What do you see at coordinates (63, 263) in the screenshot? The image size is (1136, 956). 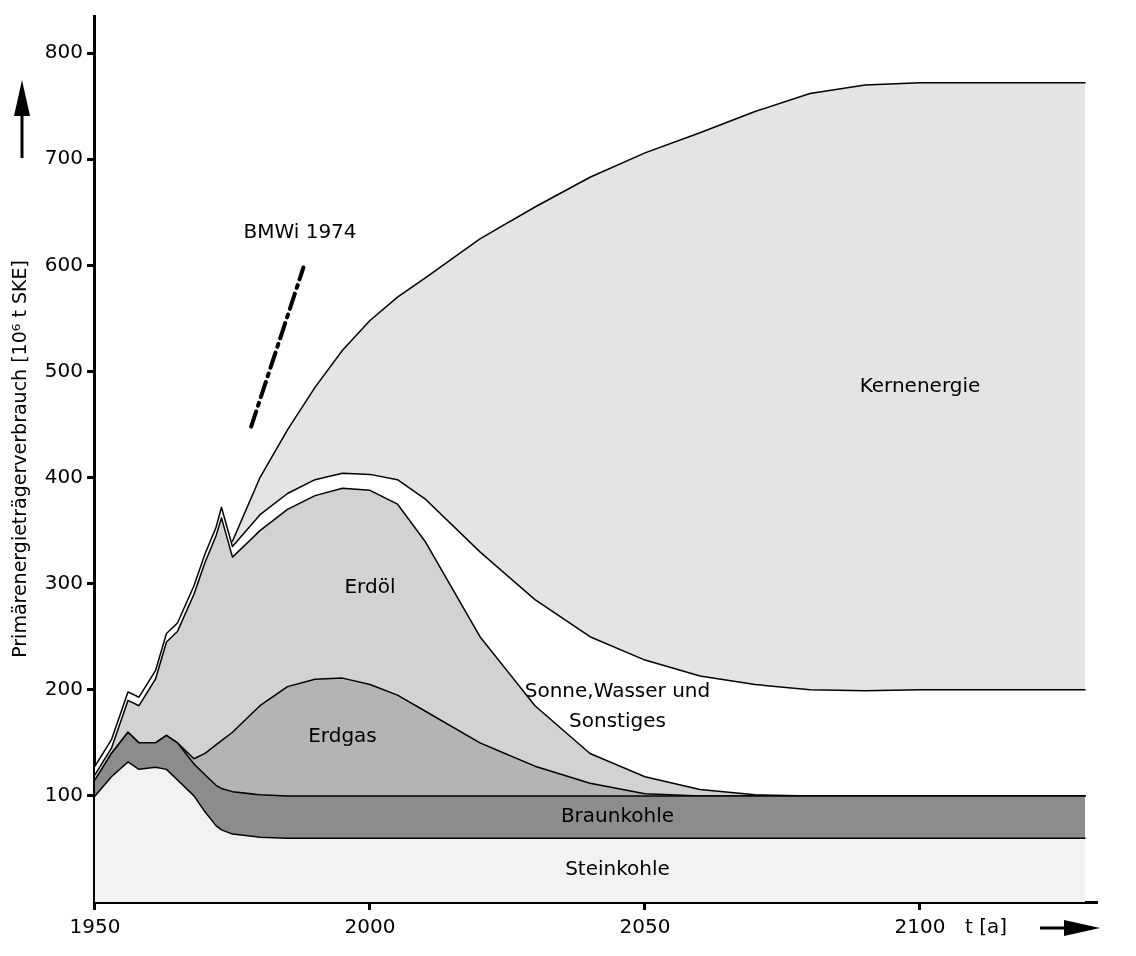 I see `y-tick-label: 600` at bounding box center [63, 263].